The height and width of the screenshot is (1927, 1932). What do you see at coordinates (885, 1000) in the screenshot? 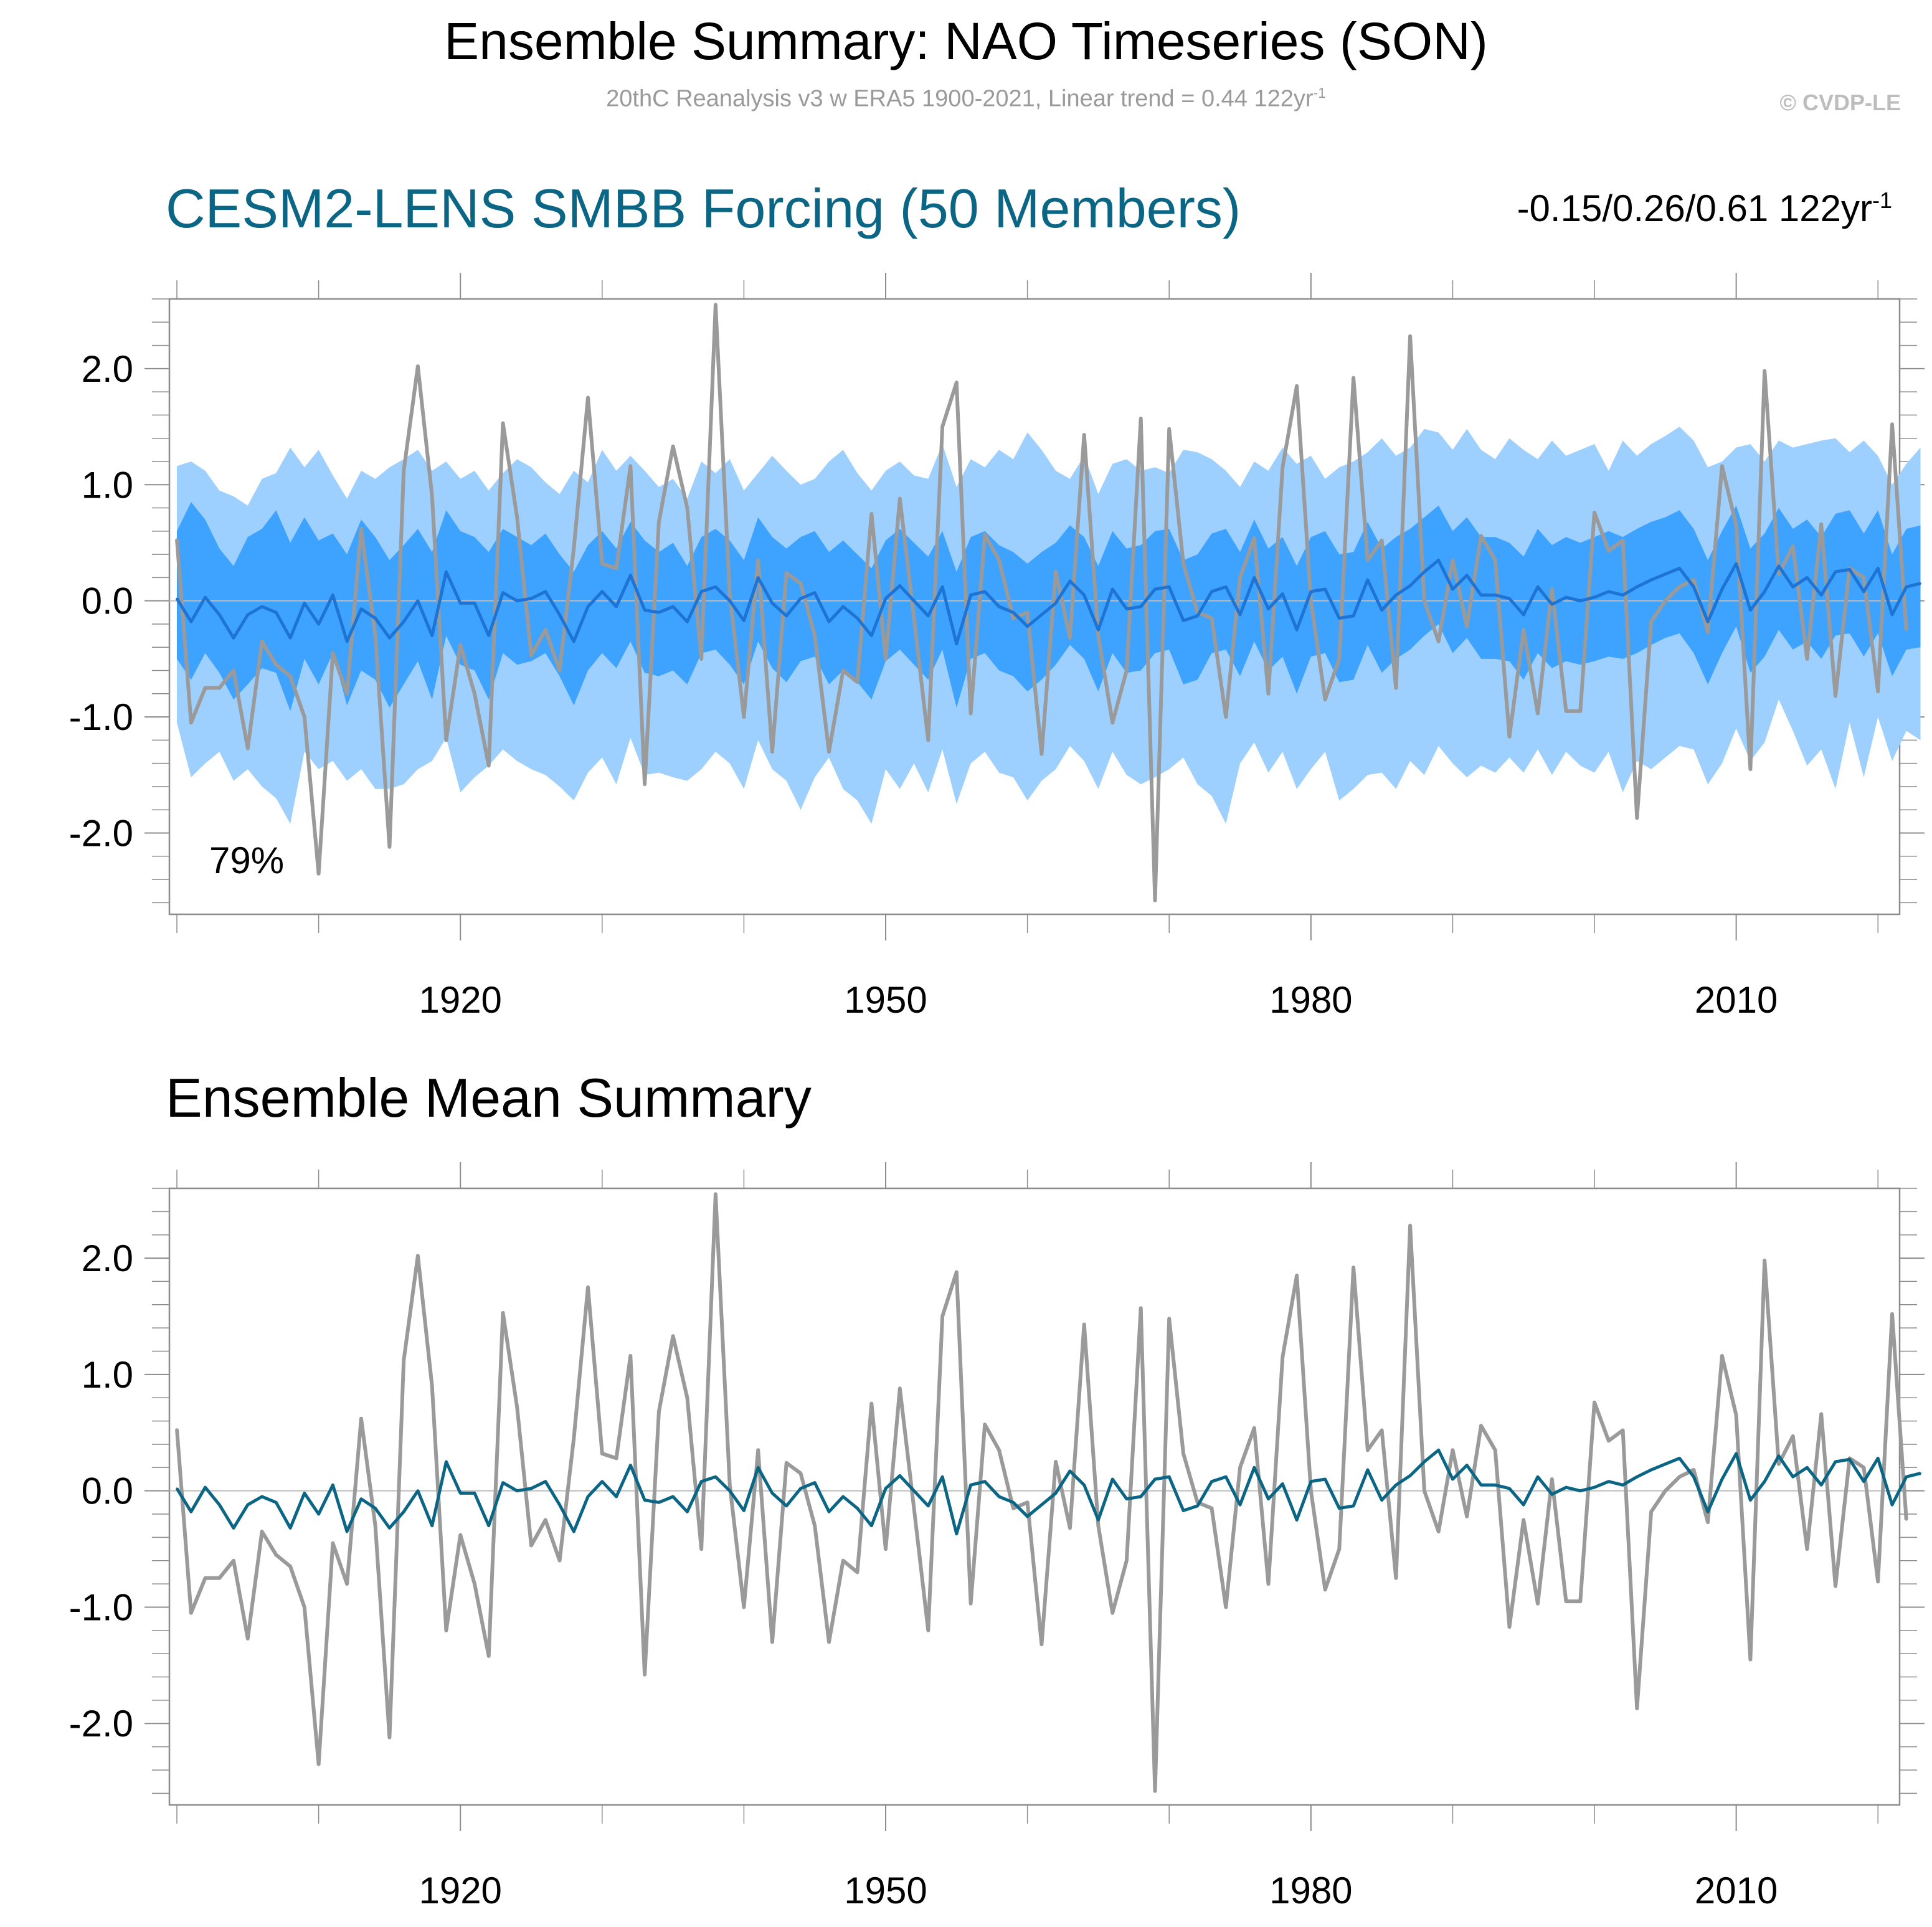
I see `panel1-x-tick-label: 1950` at bounding box center [885, 1000].